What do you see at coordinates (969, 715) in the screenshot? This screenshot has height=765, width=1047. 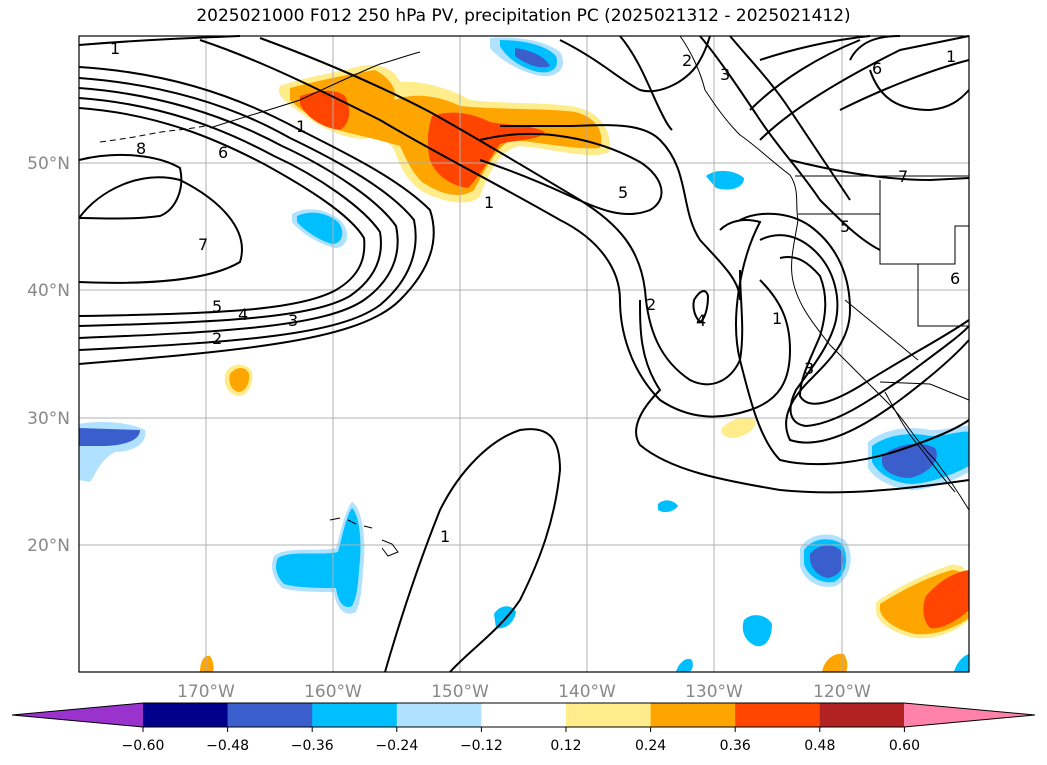 I see `colorbar-extend-max` at bounding box center [969, 715].